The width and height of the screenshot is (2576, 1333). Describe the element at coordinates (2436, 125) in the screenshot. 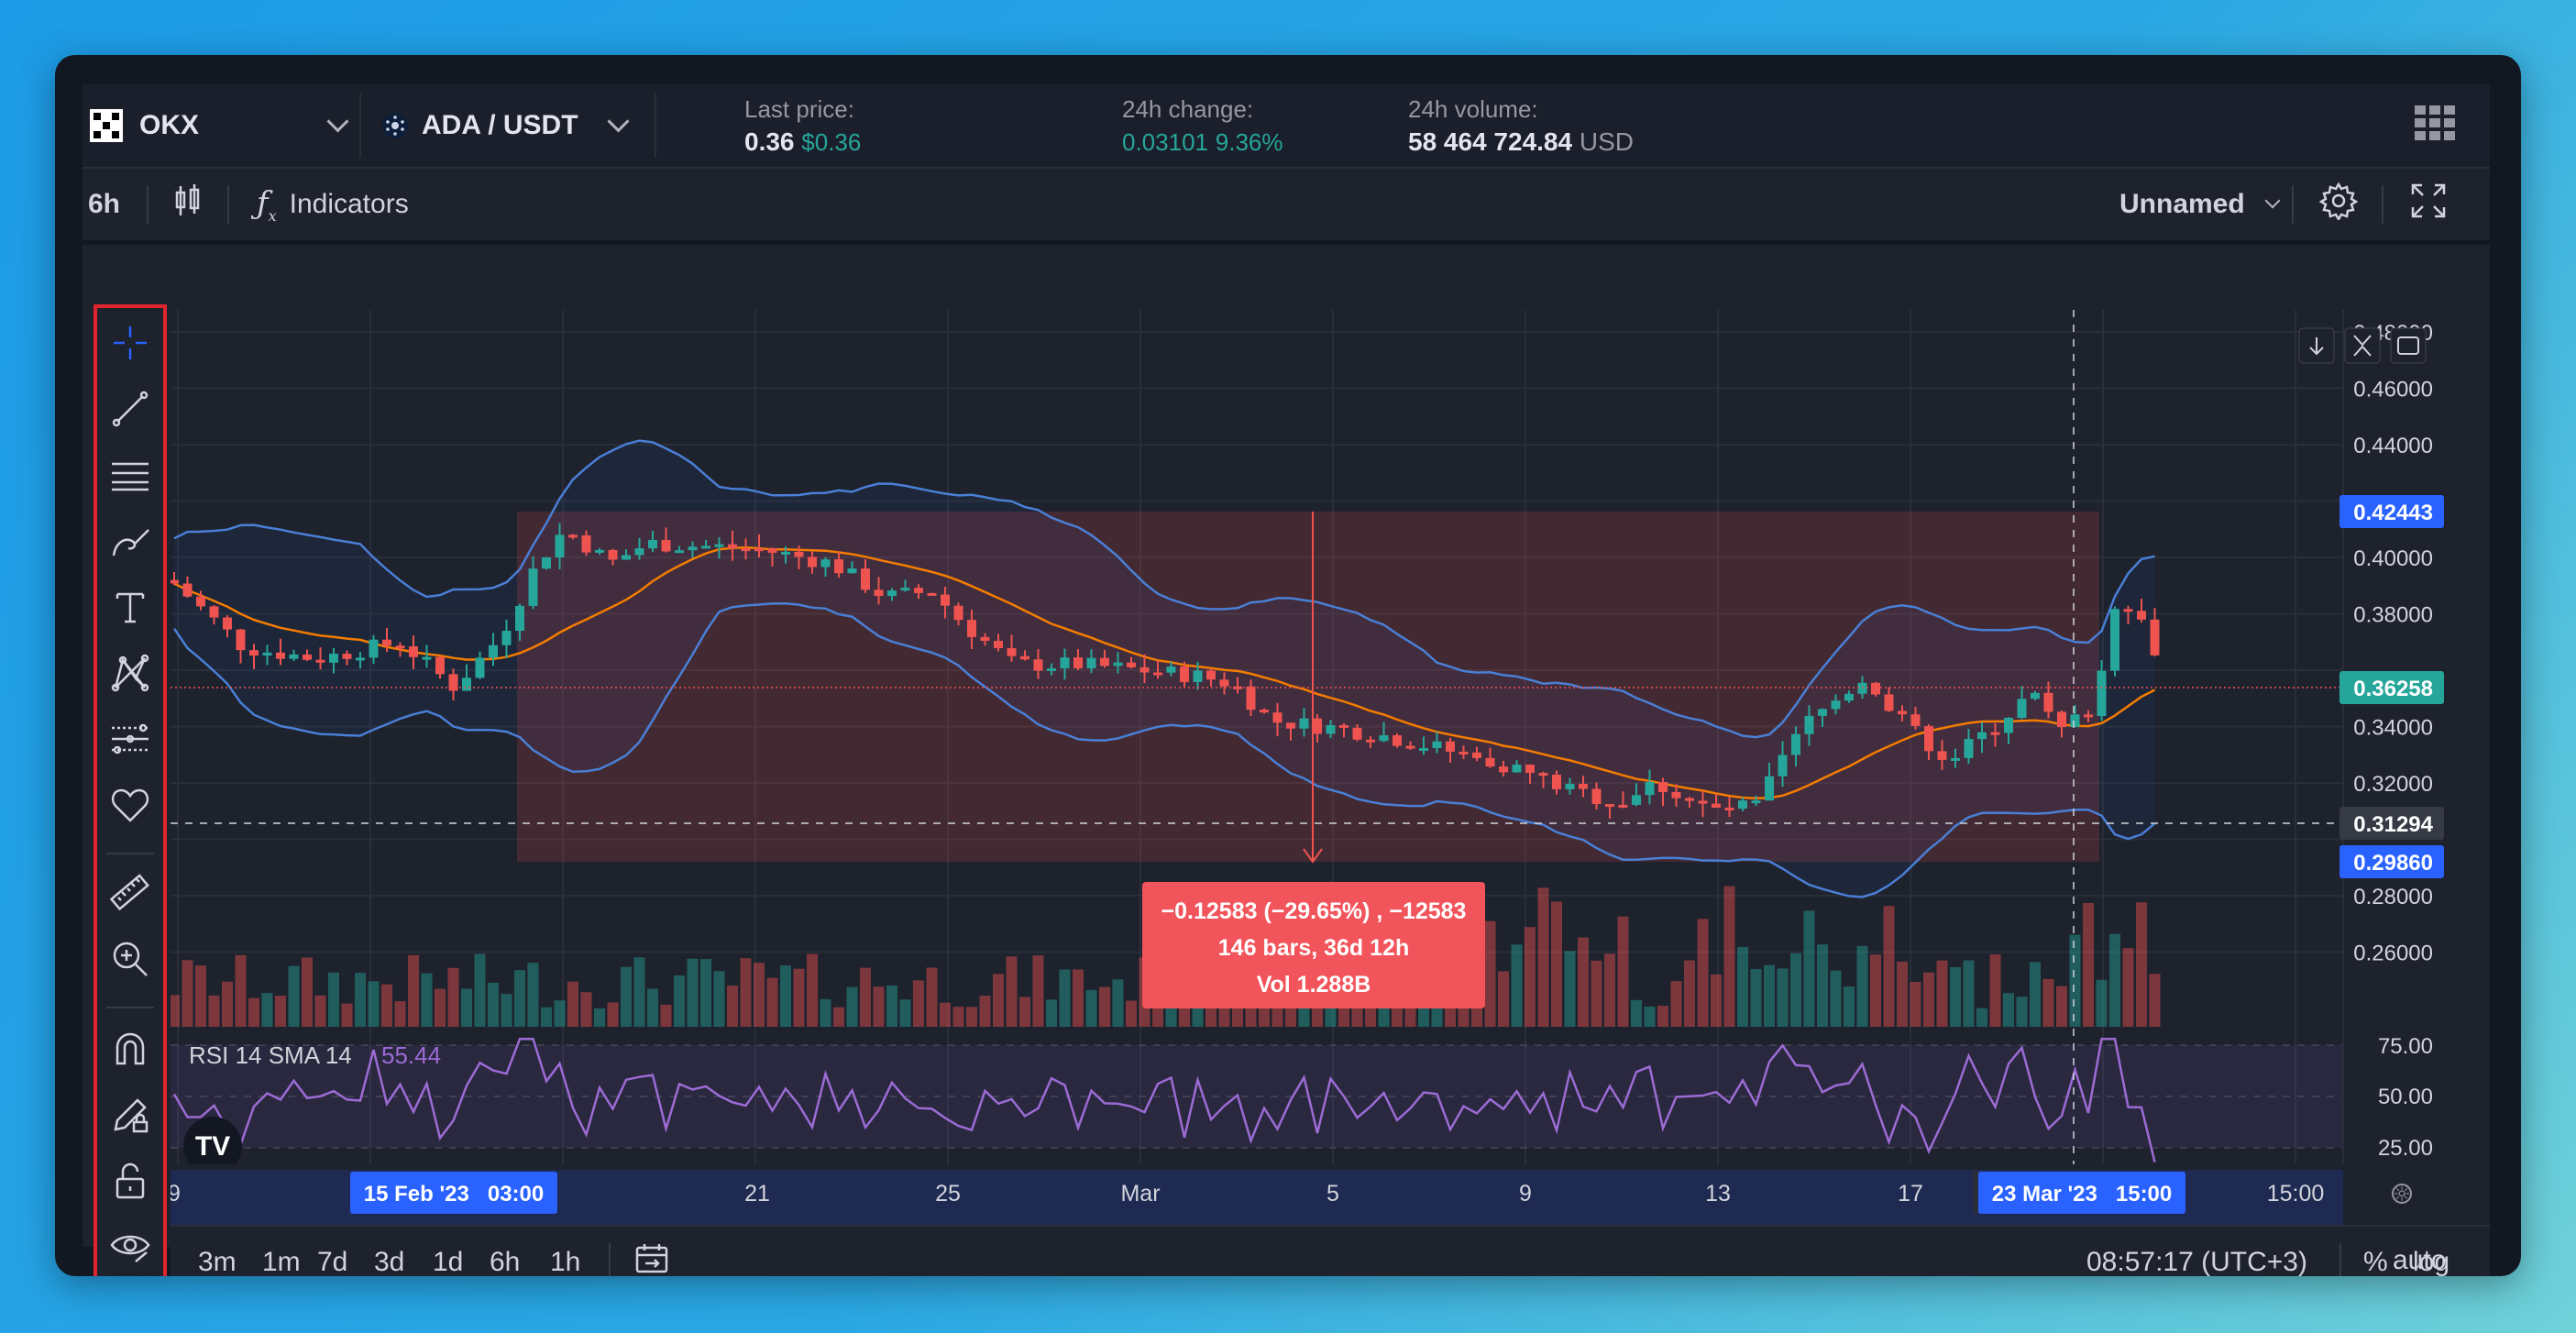

I see `grid-menu-button` at that location.